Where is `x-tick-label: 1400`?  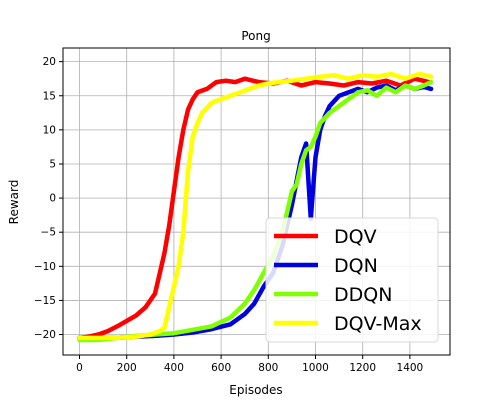 x-tick-label: 1400 is located at coordinates (410, 368).